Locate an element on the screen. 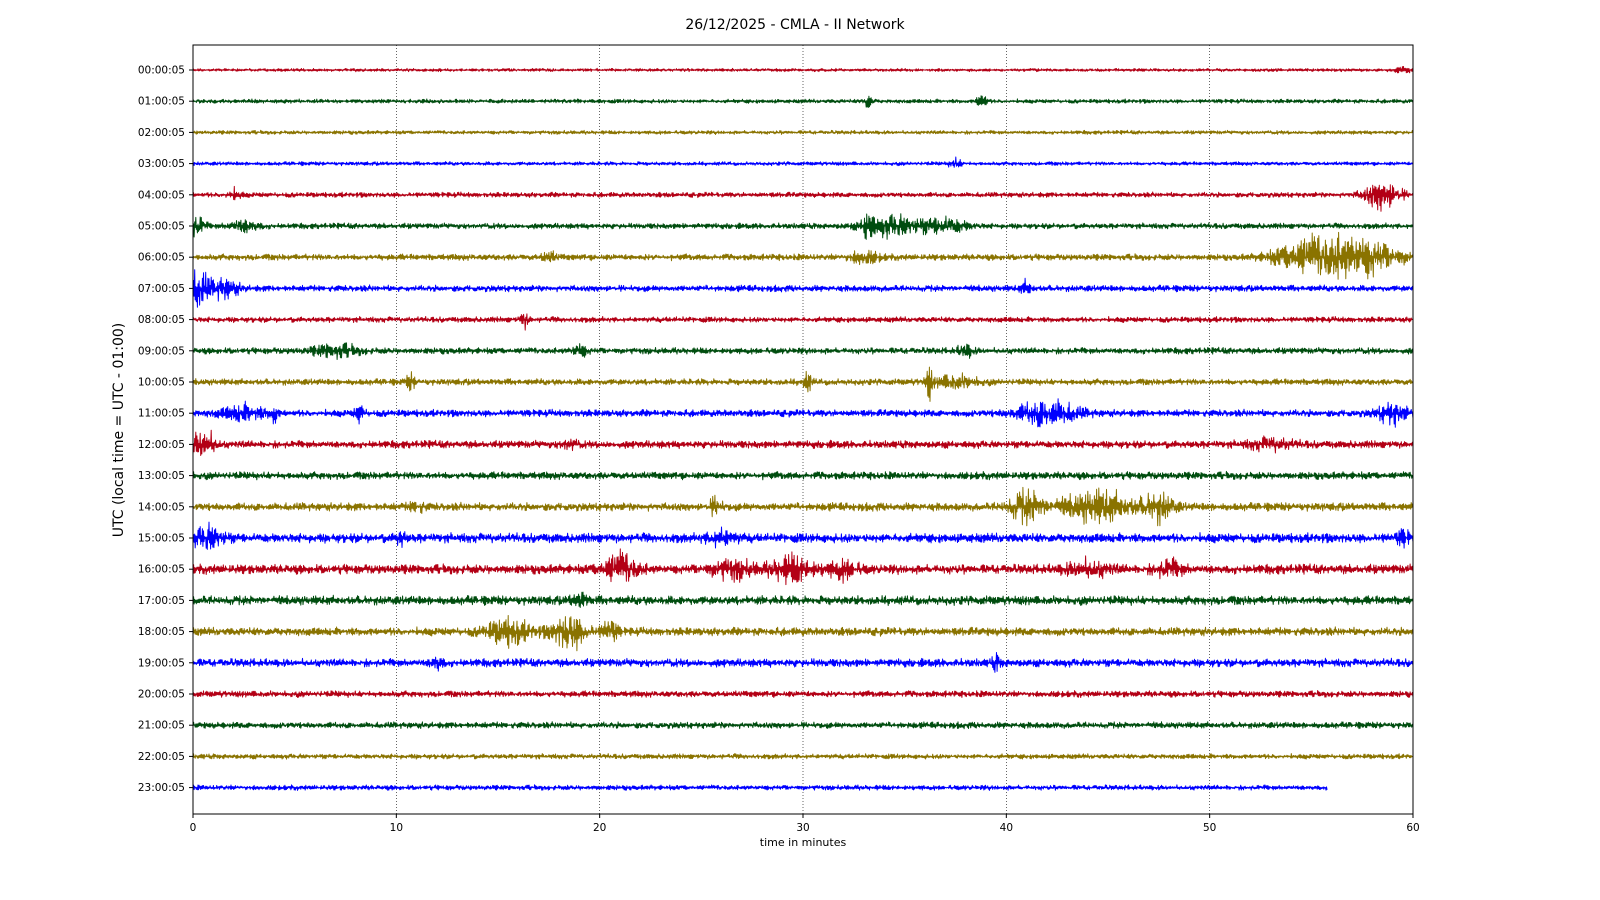 The image size is (1600, 900). y-tick-label: 13:00:05 is located at coordinates (161, 476).